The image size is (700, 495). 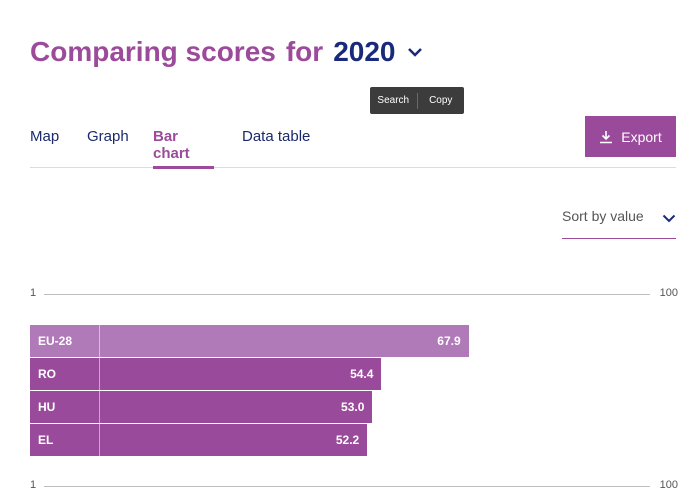 I want to click on bar-row: EU-28 67.9, so click(x=353, y=341).